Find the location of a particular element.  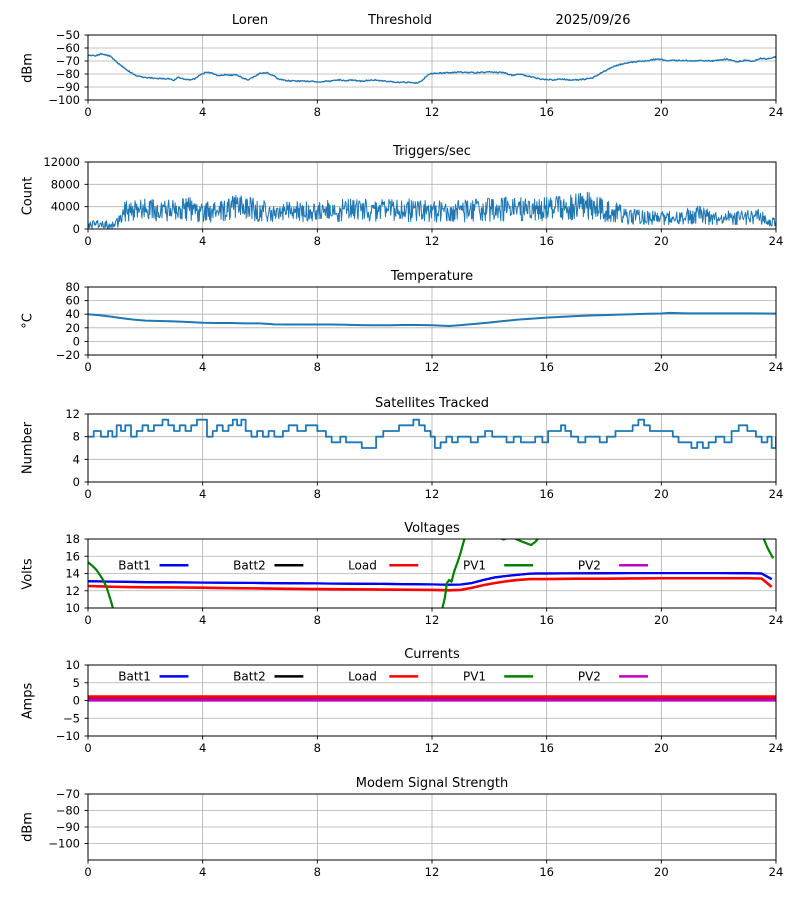

y-ticks: 10 12 14 16 18 is located at coordinates (76, 573).